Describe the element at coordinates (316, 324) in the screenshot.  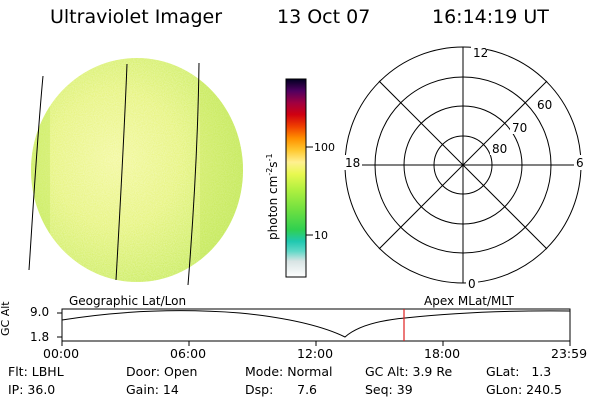
I see `altitude-curve` at that location.